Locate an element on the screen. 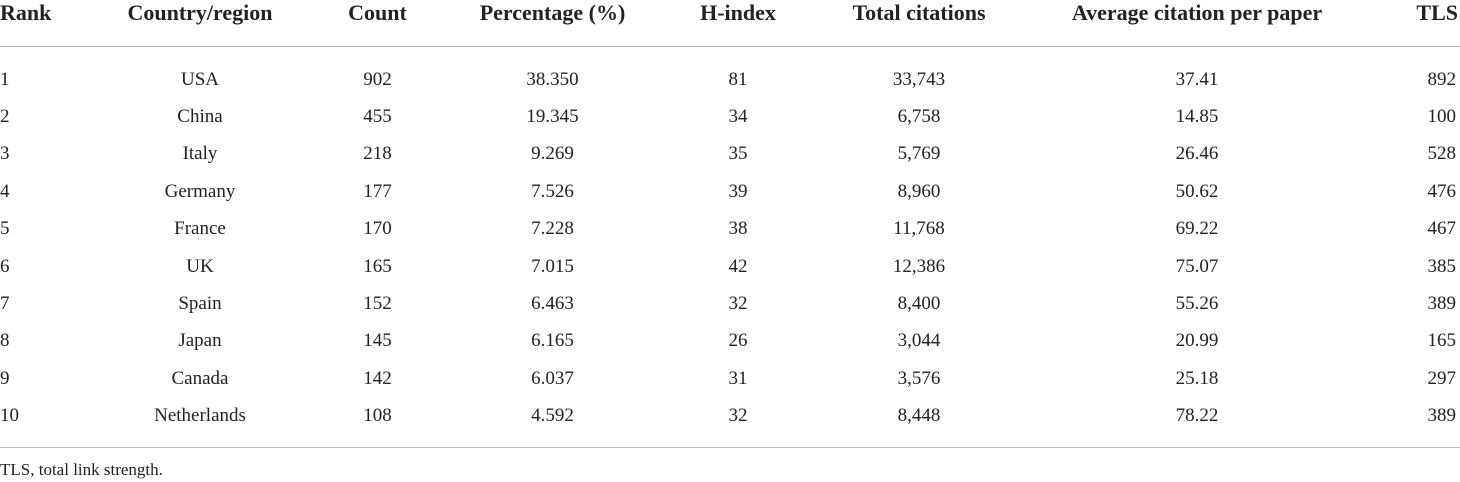 The width and height of the screenshot is (1460, 482). table-cell: 145 is located at coordinates (377, 341).